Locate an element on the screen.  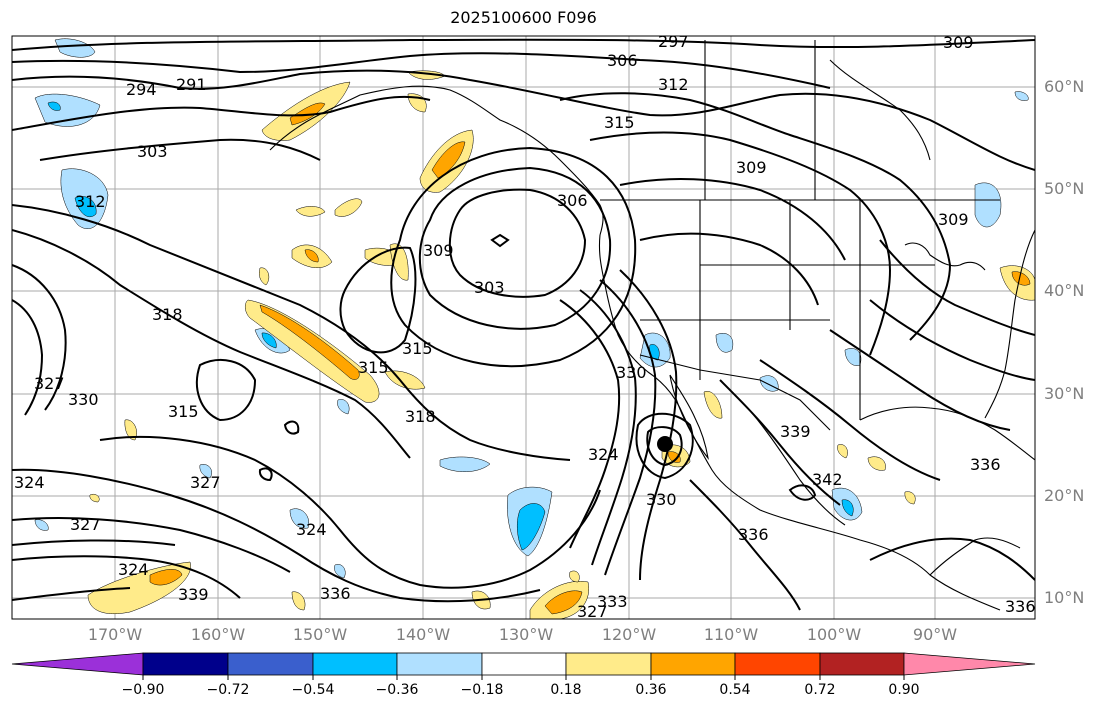
colorbar-extend-low is located at coordinates (77, 664).